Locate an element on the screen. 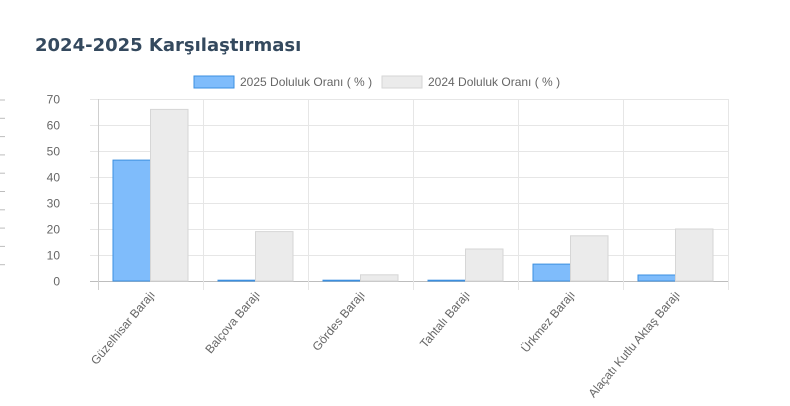  legend-label: 2025 Doluluk Oranı ( % ) is located at coordinates (306, 82).